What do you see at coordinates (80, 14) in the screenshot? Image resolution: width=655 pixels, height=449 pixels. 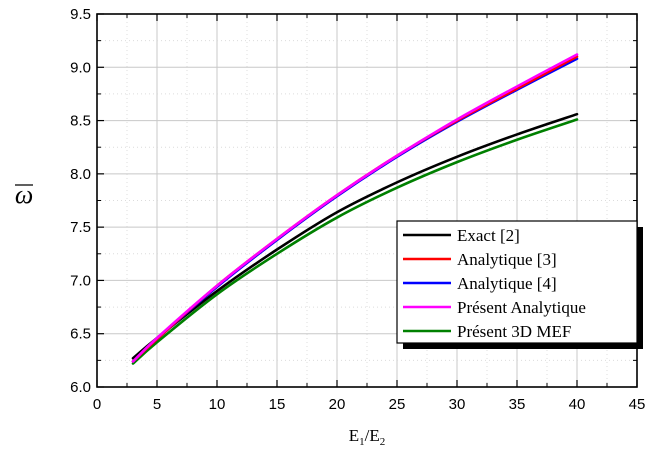 I see `y-tick-label: 9.5` at bounding box center [80, 14].